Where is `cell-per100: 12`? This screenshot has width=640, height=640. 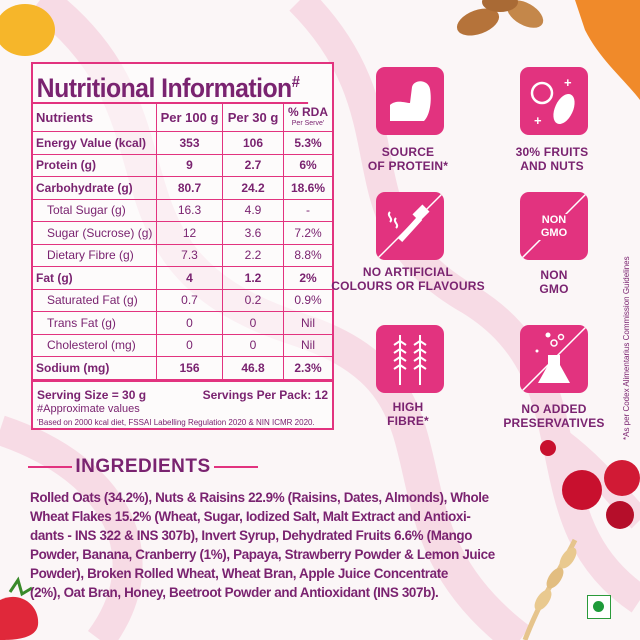 cell-per100: 12 is located at coordinates (189, 233).